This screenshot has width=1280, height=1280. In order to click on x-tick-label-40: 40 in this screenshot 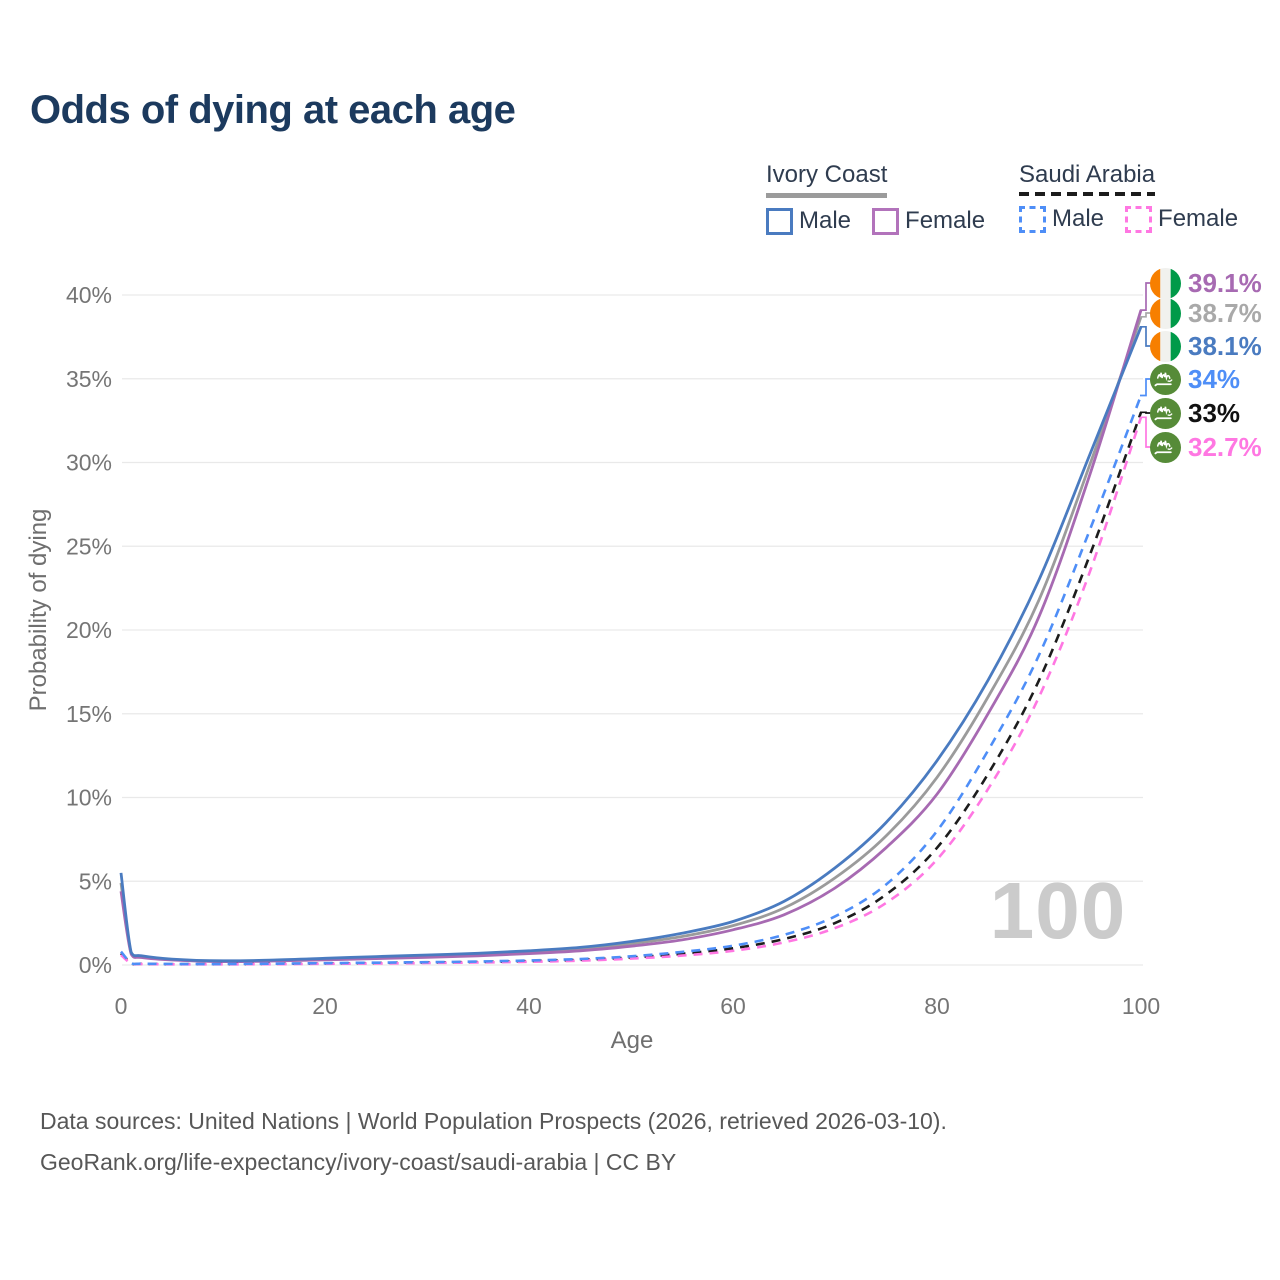, I will do `click(529, 1006)`.